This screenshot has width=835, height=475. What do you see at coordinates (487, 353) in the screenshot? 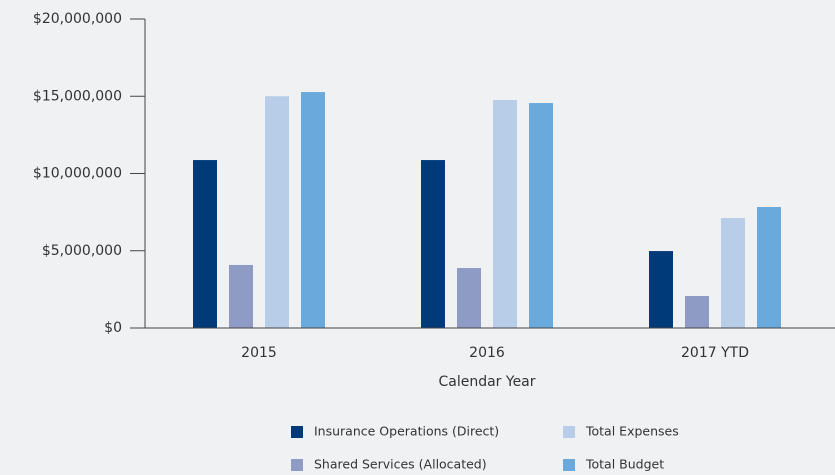
I see `x-tick-label: 2016` at bounding box center [487, 353].